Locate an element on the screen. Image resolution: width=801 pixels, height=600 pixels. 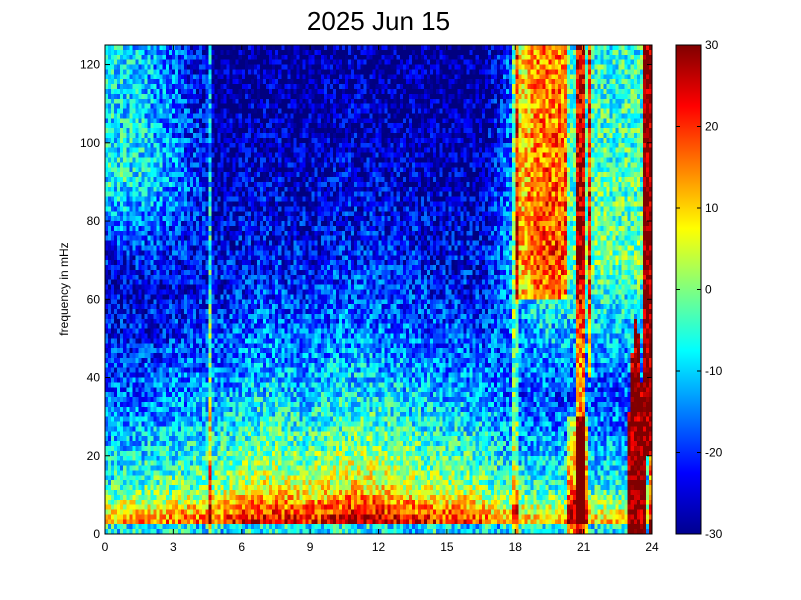
x-tick-label: 3 is located at coordinates (173, 547).